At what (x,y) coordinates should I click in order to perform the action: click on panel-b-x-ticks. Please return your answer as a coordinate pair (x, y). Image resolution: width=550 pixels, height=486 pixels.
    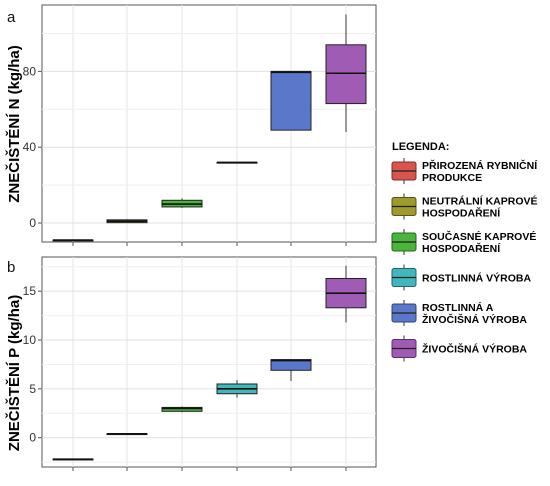
    Looking at the image, I should click on (209, 469).